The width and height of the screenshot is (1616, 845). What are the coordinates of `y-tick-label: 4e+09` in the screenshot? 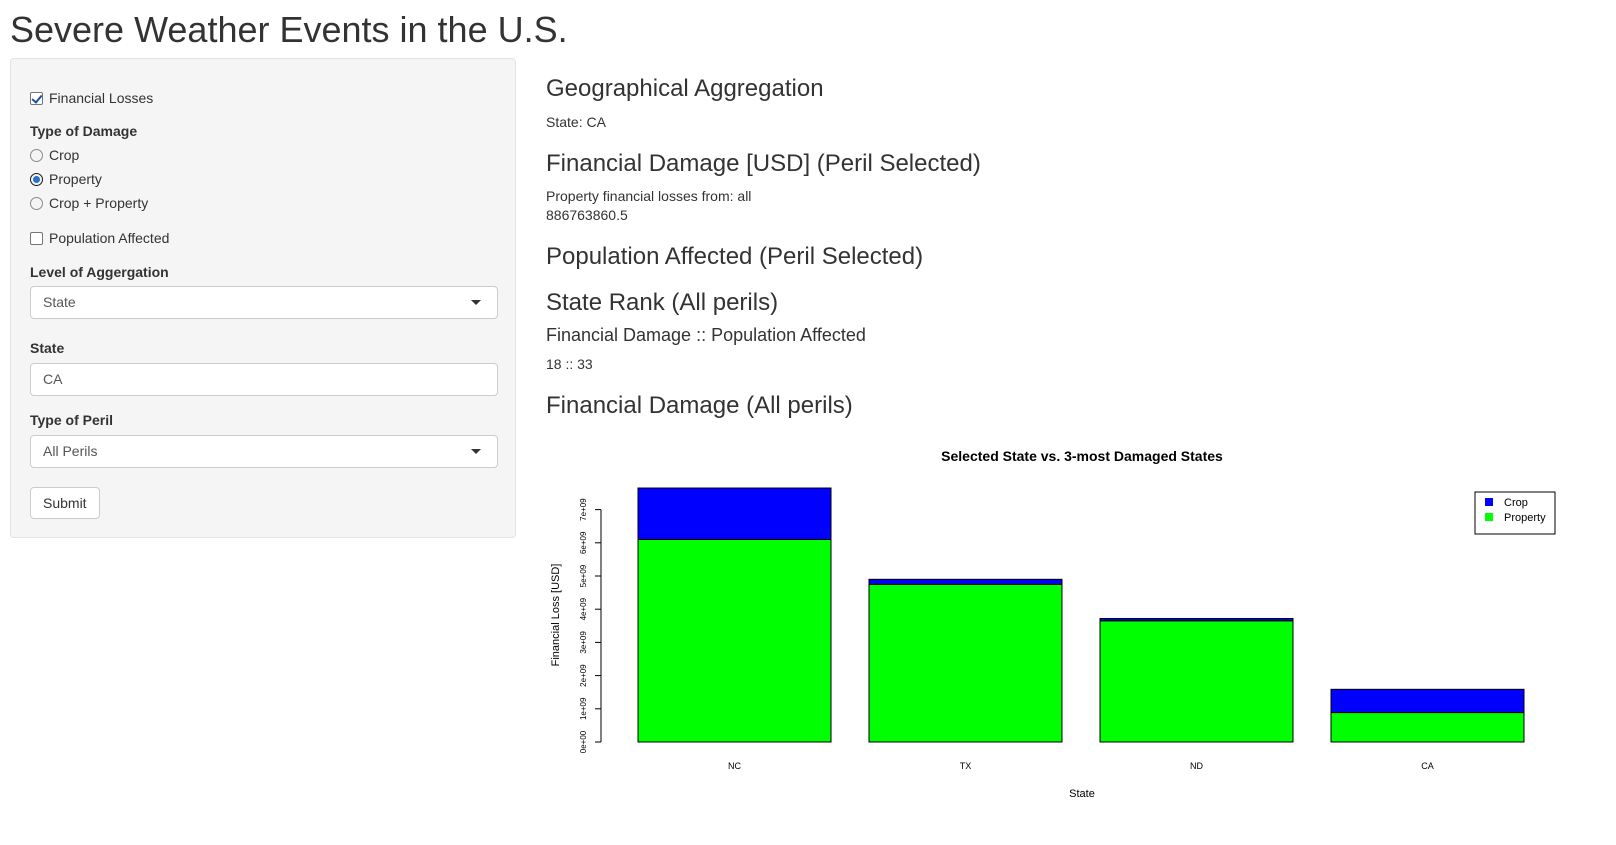 It's located at (583, 608).